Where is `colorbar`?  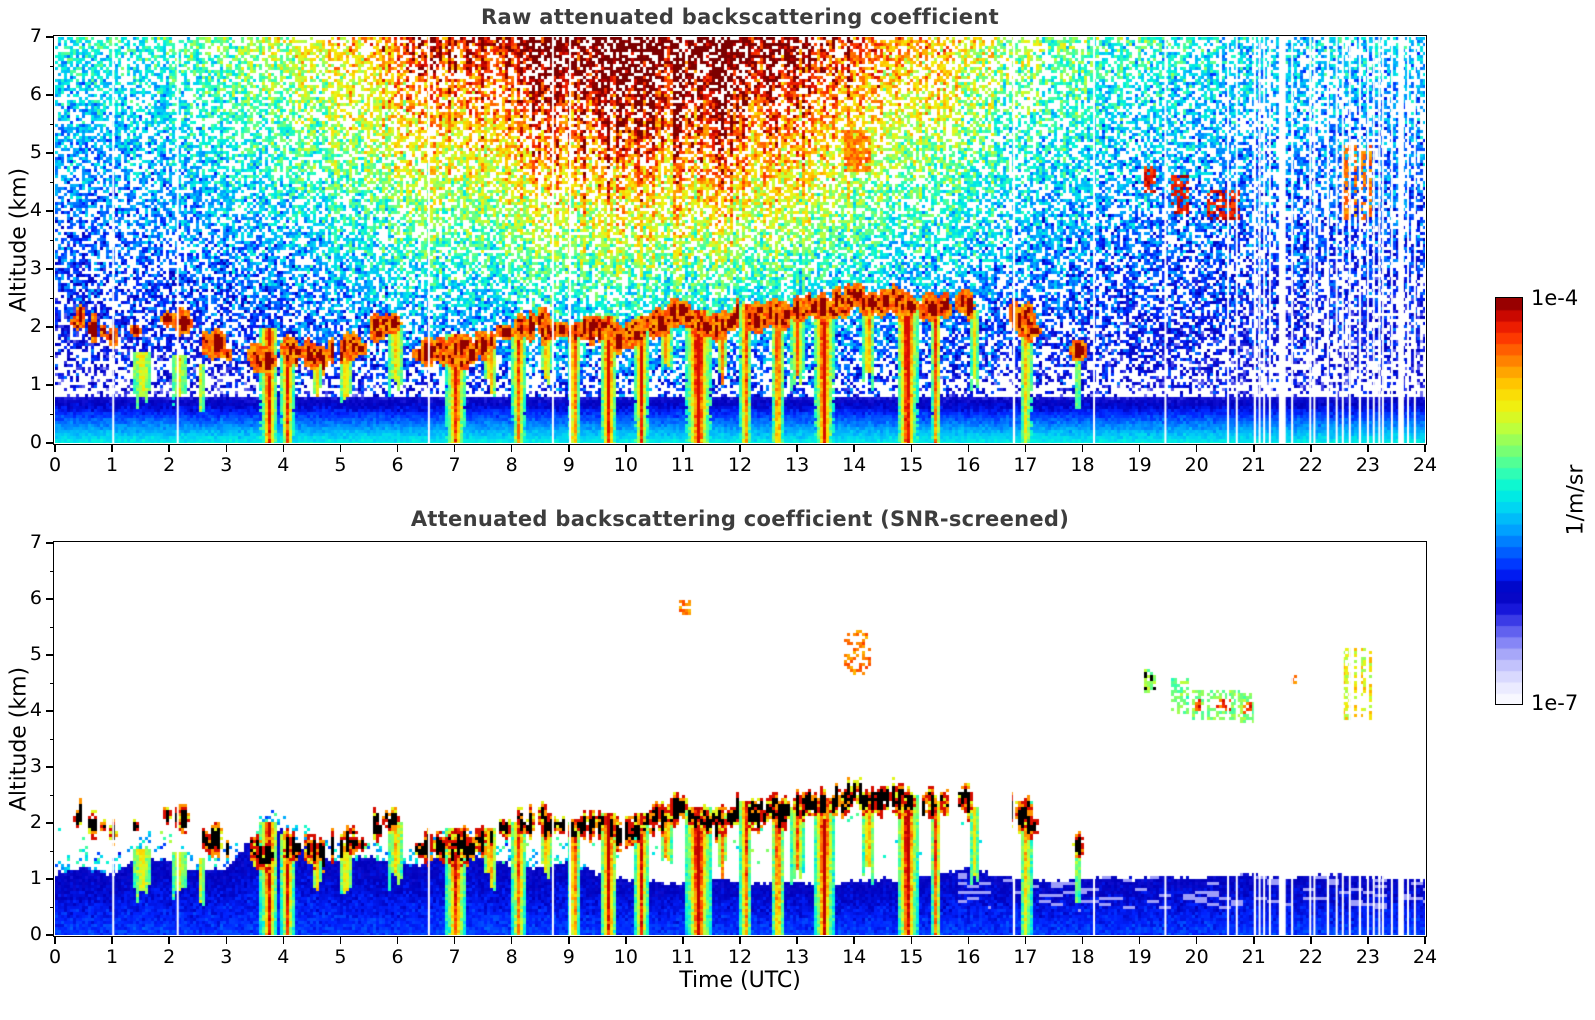 colorbar is located at coordinates (1509, 501).